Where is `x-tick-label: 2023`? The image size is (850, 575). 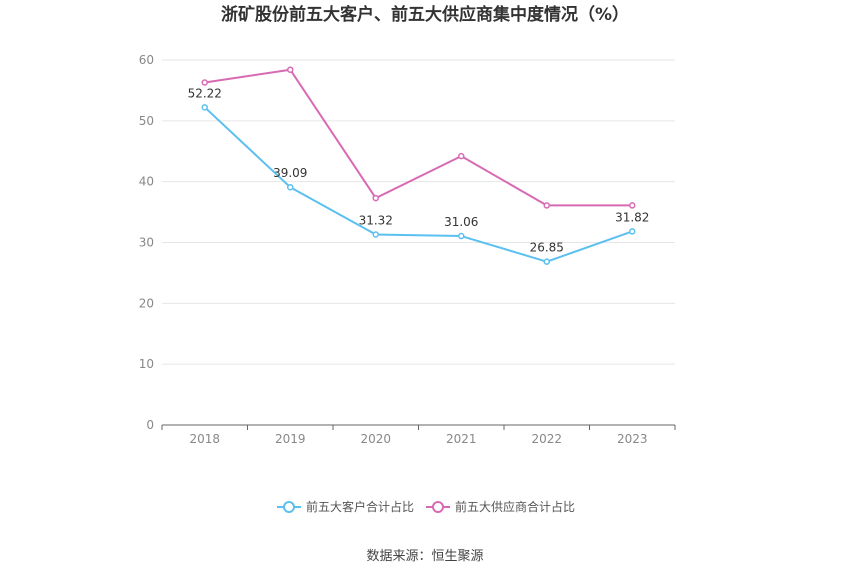
x-tick-label: 2023 is located at coordinates (632, 439).